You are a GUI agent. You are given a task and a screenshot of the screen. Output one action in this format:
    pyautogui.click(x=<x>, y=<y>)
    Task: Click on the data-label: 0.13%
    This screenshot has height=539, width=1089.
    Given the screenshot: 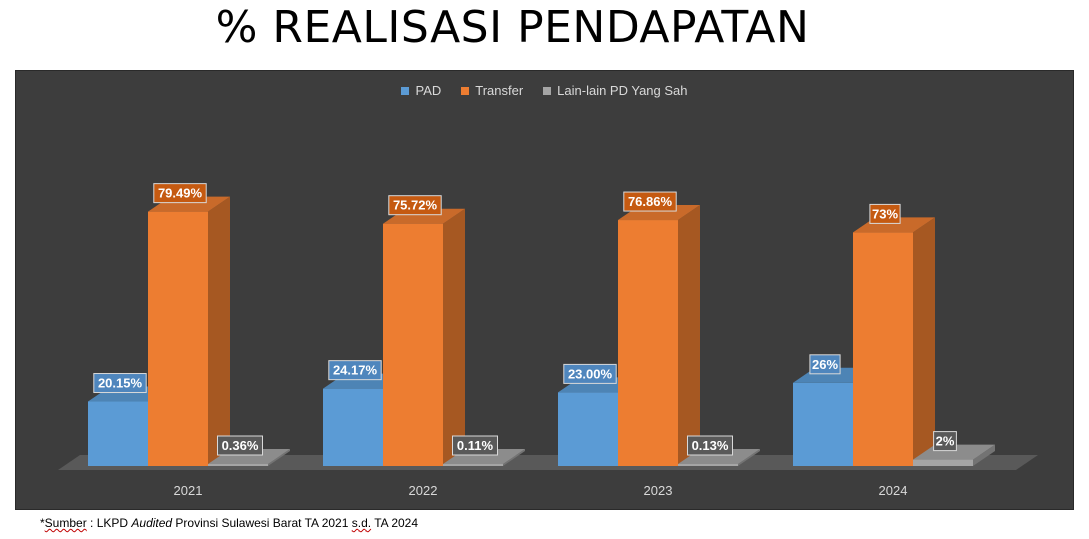 What is the action you would take?
    pyautogui.click(x=710, y=445)
    